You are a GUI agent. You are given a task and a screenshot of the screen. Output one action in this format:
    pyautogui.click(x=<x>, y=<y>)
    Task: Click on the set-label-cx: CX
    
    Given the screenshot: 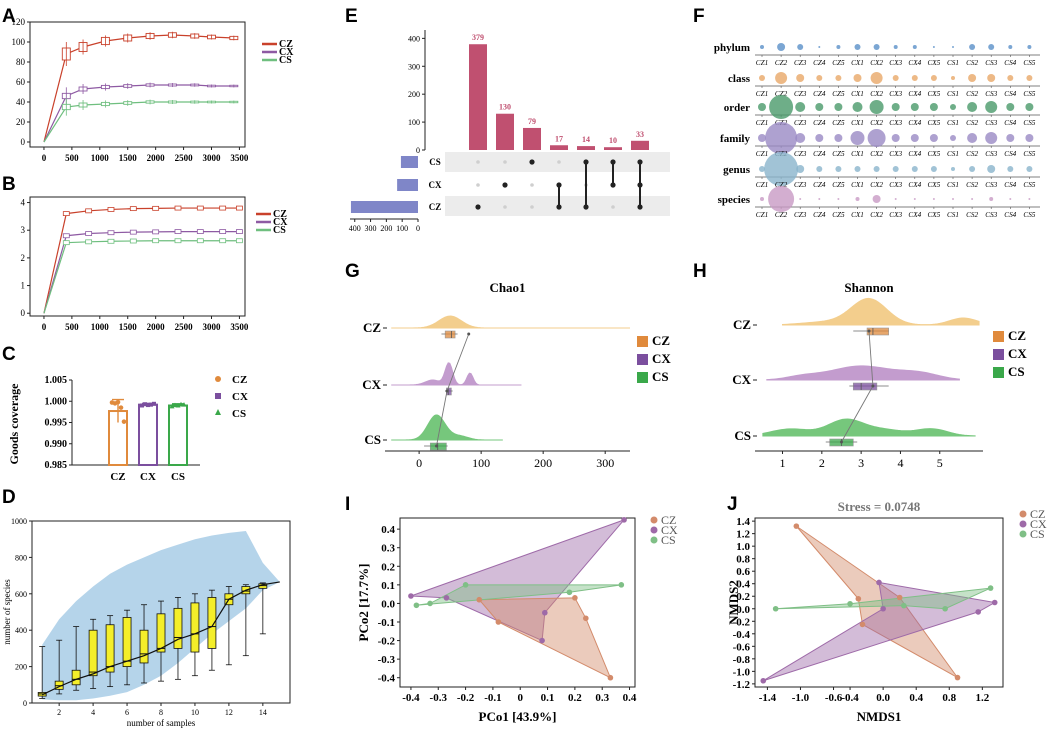 What is the action you would take?
    pyautogui.click(x=435, y=185)
    